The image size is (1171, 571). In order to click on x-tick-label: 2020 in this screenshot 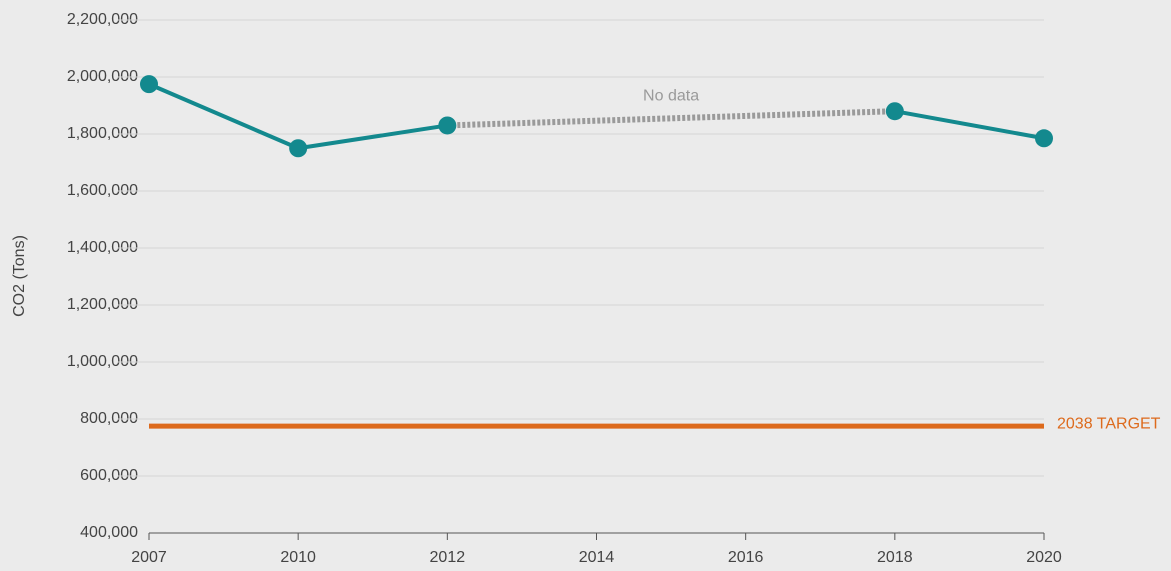, I will do `click(1044, 557)`.